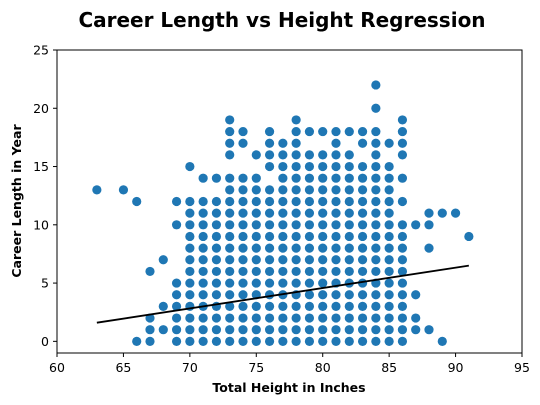 The height and width of the screenshot is (405, 540). I want to click on x-axis-label: Total Height in Inches, so click(288, 387).